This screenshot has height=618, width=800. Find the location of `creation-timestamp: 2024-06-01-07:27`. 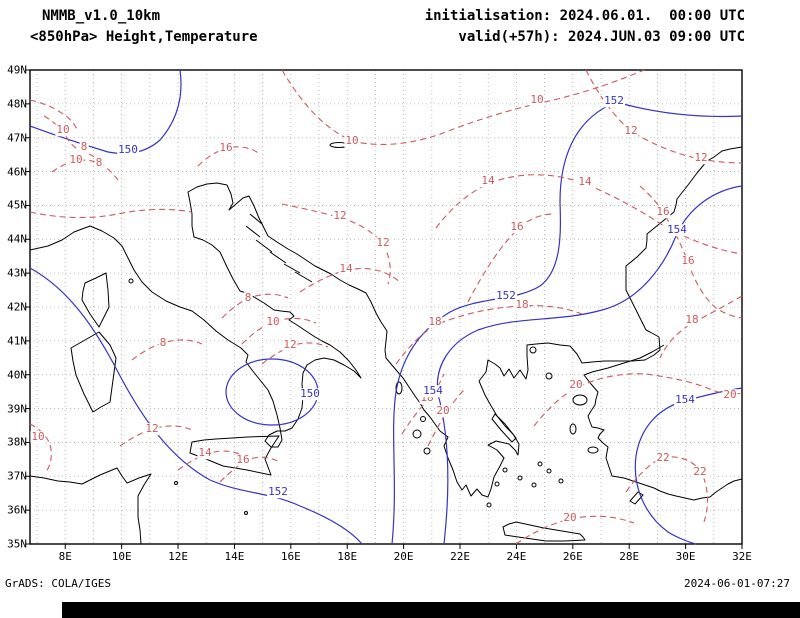

creation-timestamp: 2024-06-01-07:27 is located at coordinates (737, 583).